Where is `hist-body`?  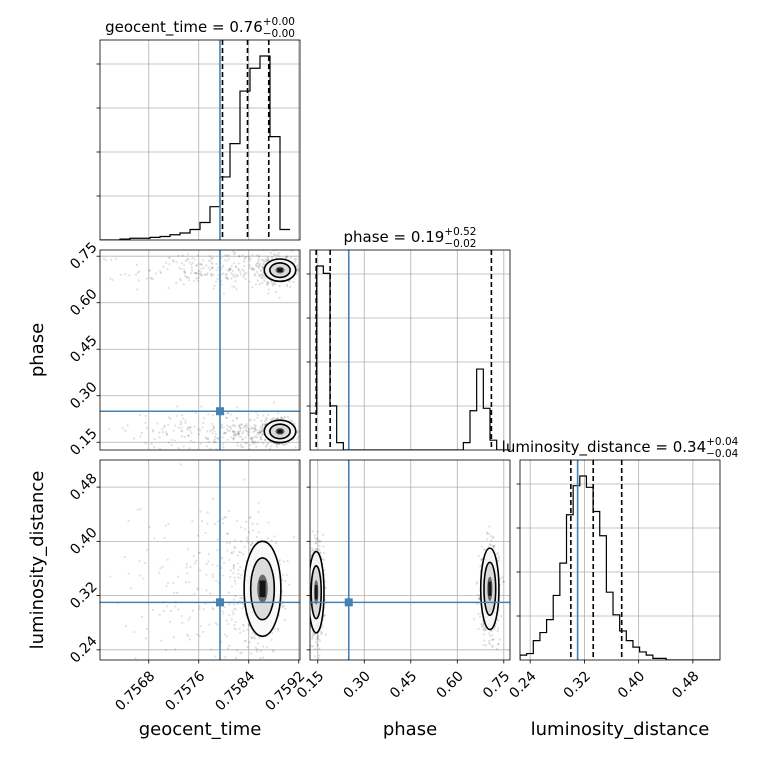
hist-body is located at coordinates (410, 350).